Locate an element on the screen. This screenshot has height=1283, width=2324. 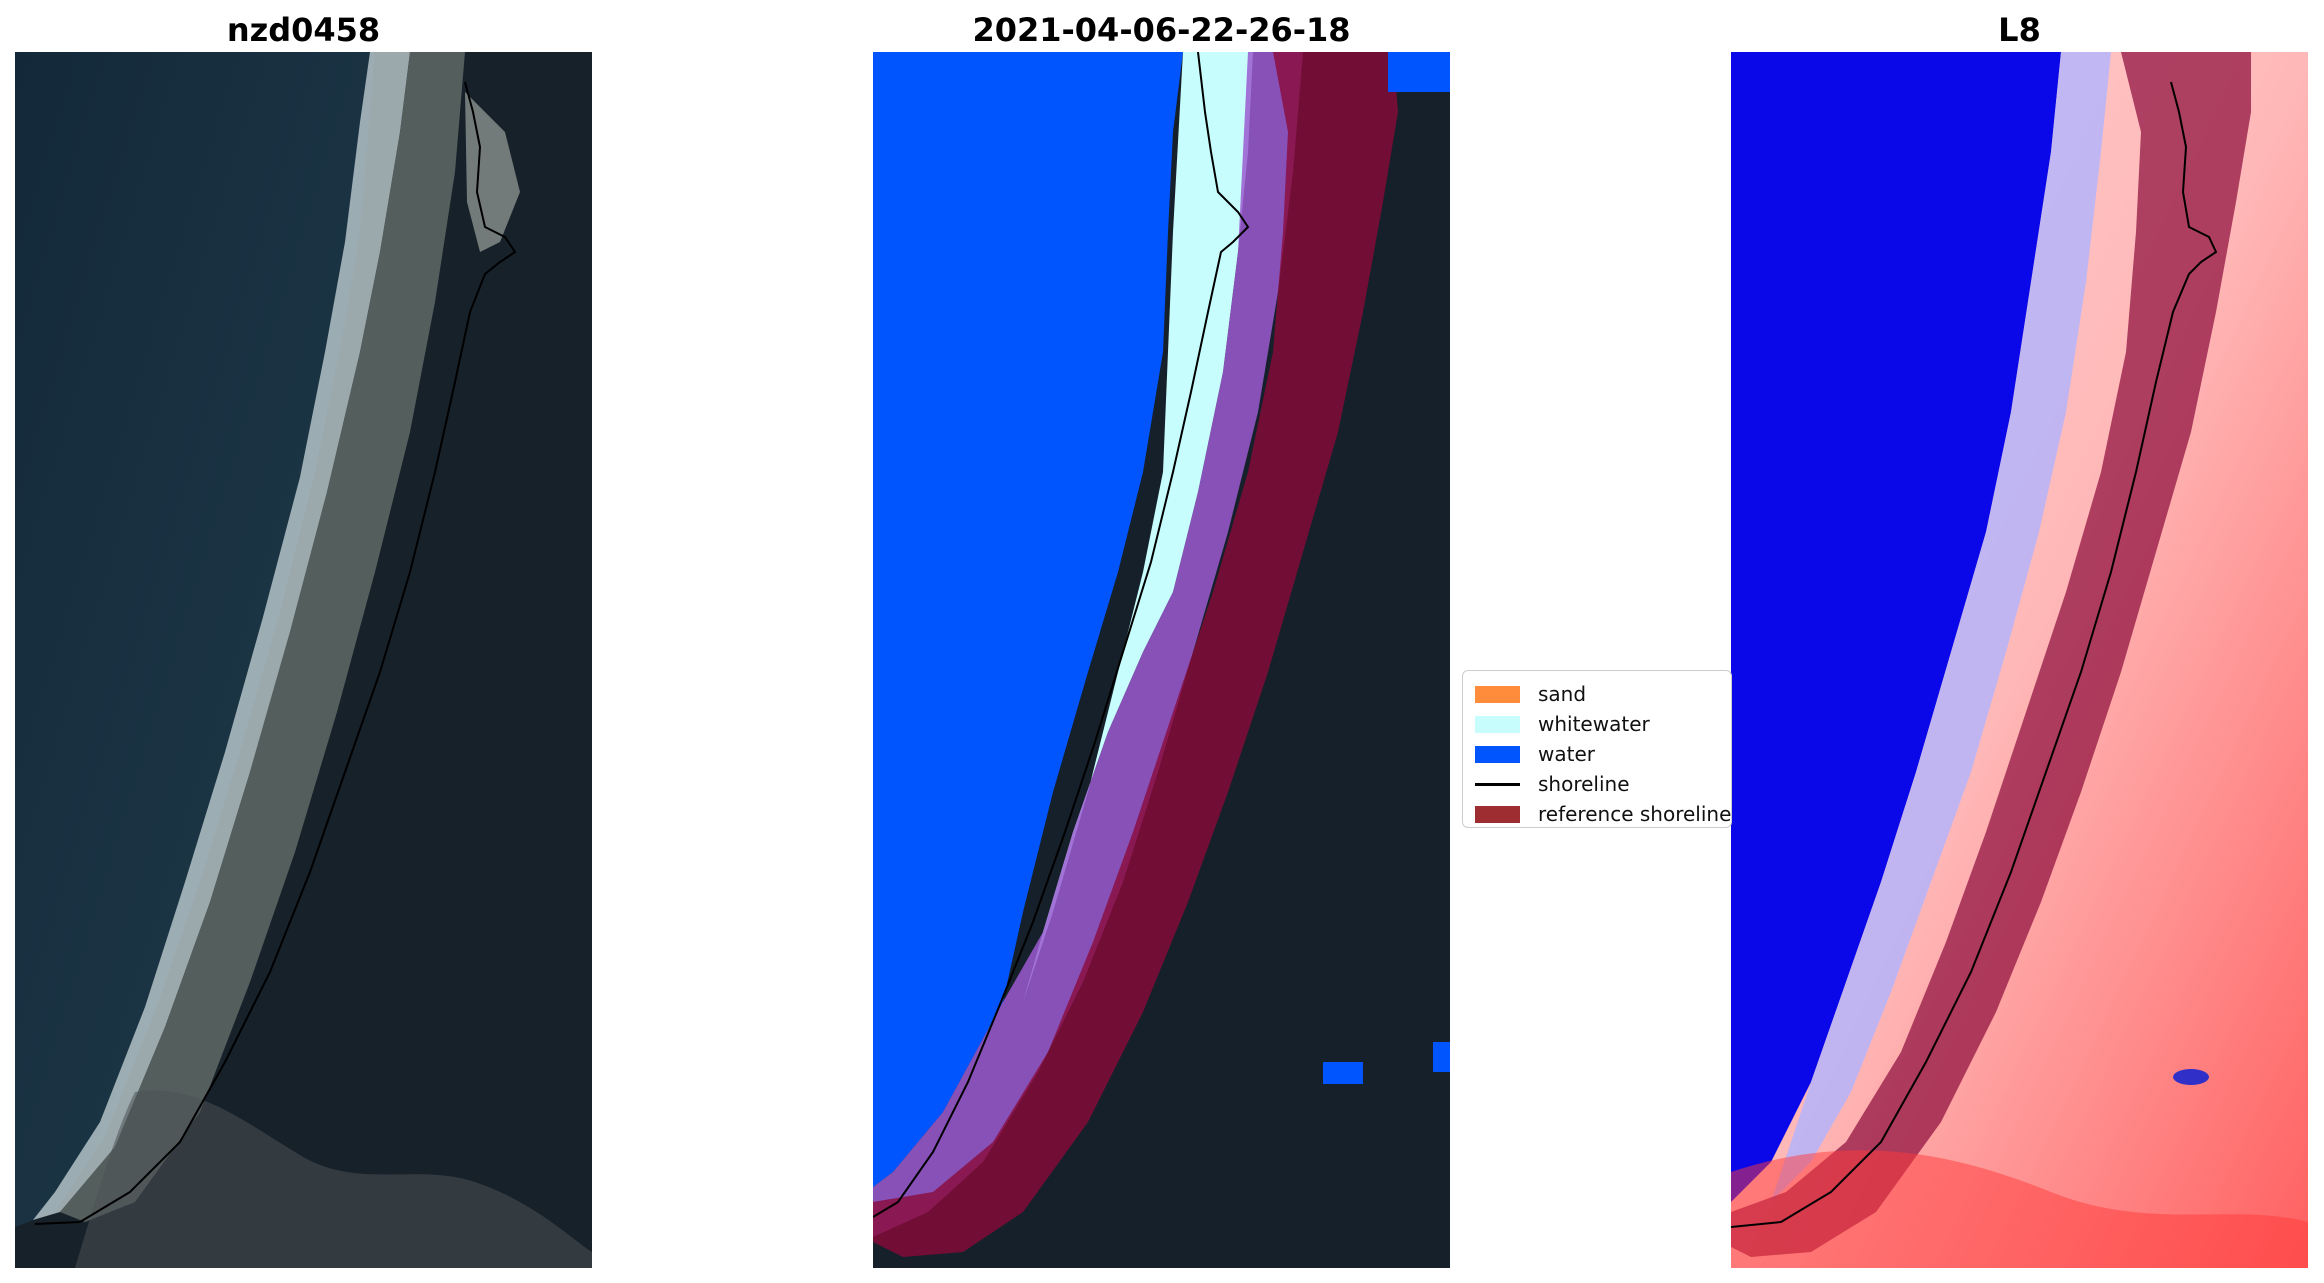
legend-label-whitewater: whitewater is located at coordinates (1594, 724).